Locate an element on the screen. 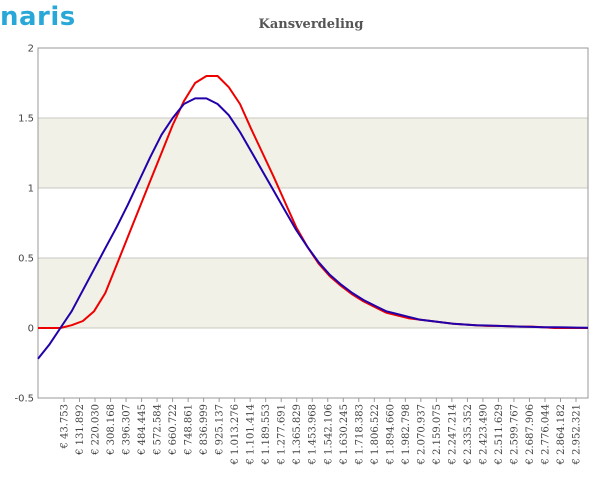 This screenshot has height=480, width=600. x-tick-label: € 1.365.829 is located at coordinates (297, 434).